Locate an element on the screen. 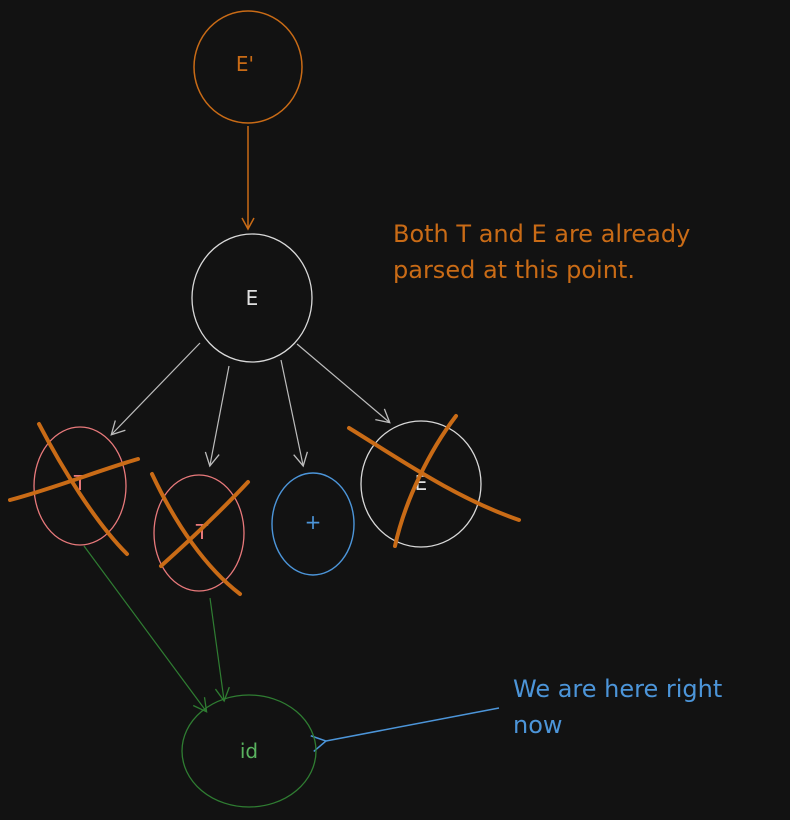 Image resolution: width=790 pixels, height=820 pixels. node-e: E is located at coordinates (252, 298).